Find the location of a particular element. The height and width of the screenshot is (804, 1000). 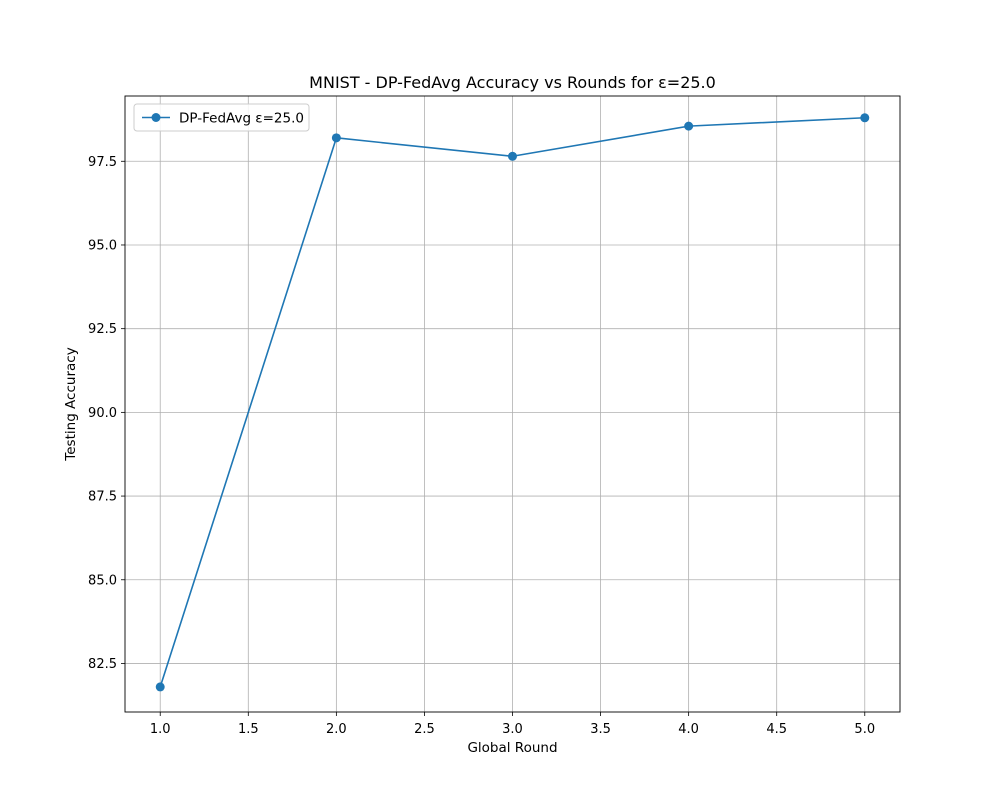

y-axis-ticks: 82.5 85.0 87.5 90.0 92.5 95.0 97.5 is located at coordinates (106, 413).